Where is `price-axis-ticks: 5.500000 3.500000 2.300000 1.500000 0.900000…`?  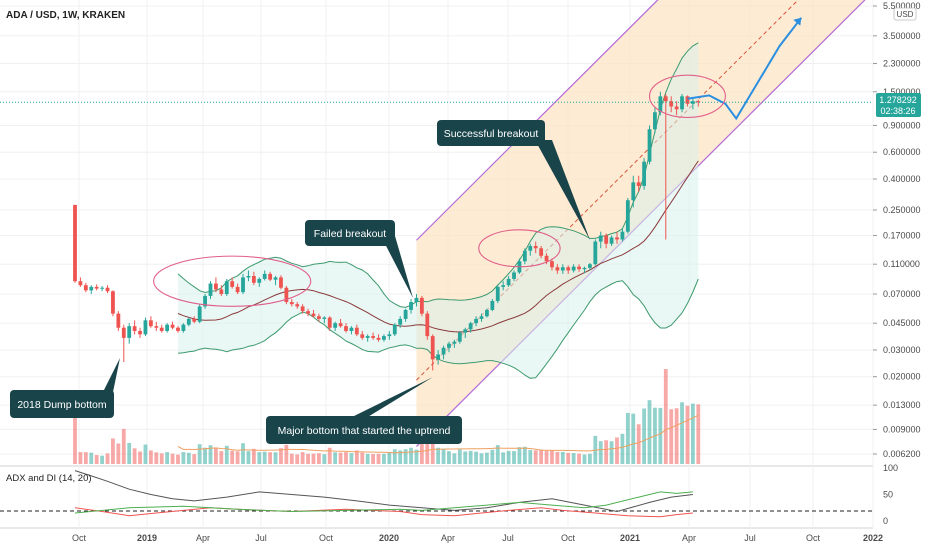 price-axis-ticks: 5.500000 3.500000 2.300000 1.500000 0.900000… is located at coordinates (897, 230).